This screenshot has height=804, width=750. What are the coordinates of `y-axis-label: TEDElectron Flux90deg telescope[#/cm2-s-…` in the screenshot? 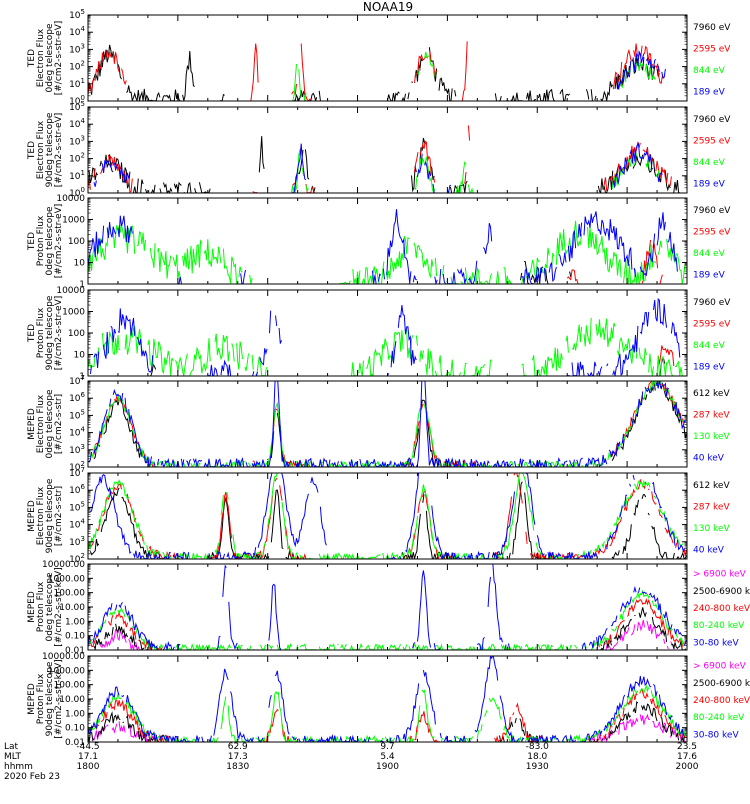 It's located at (45, 149).